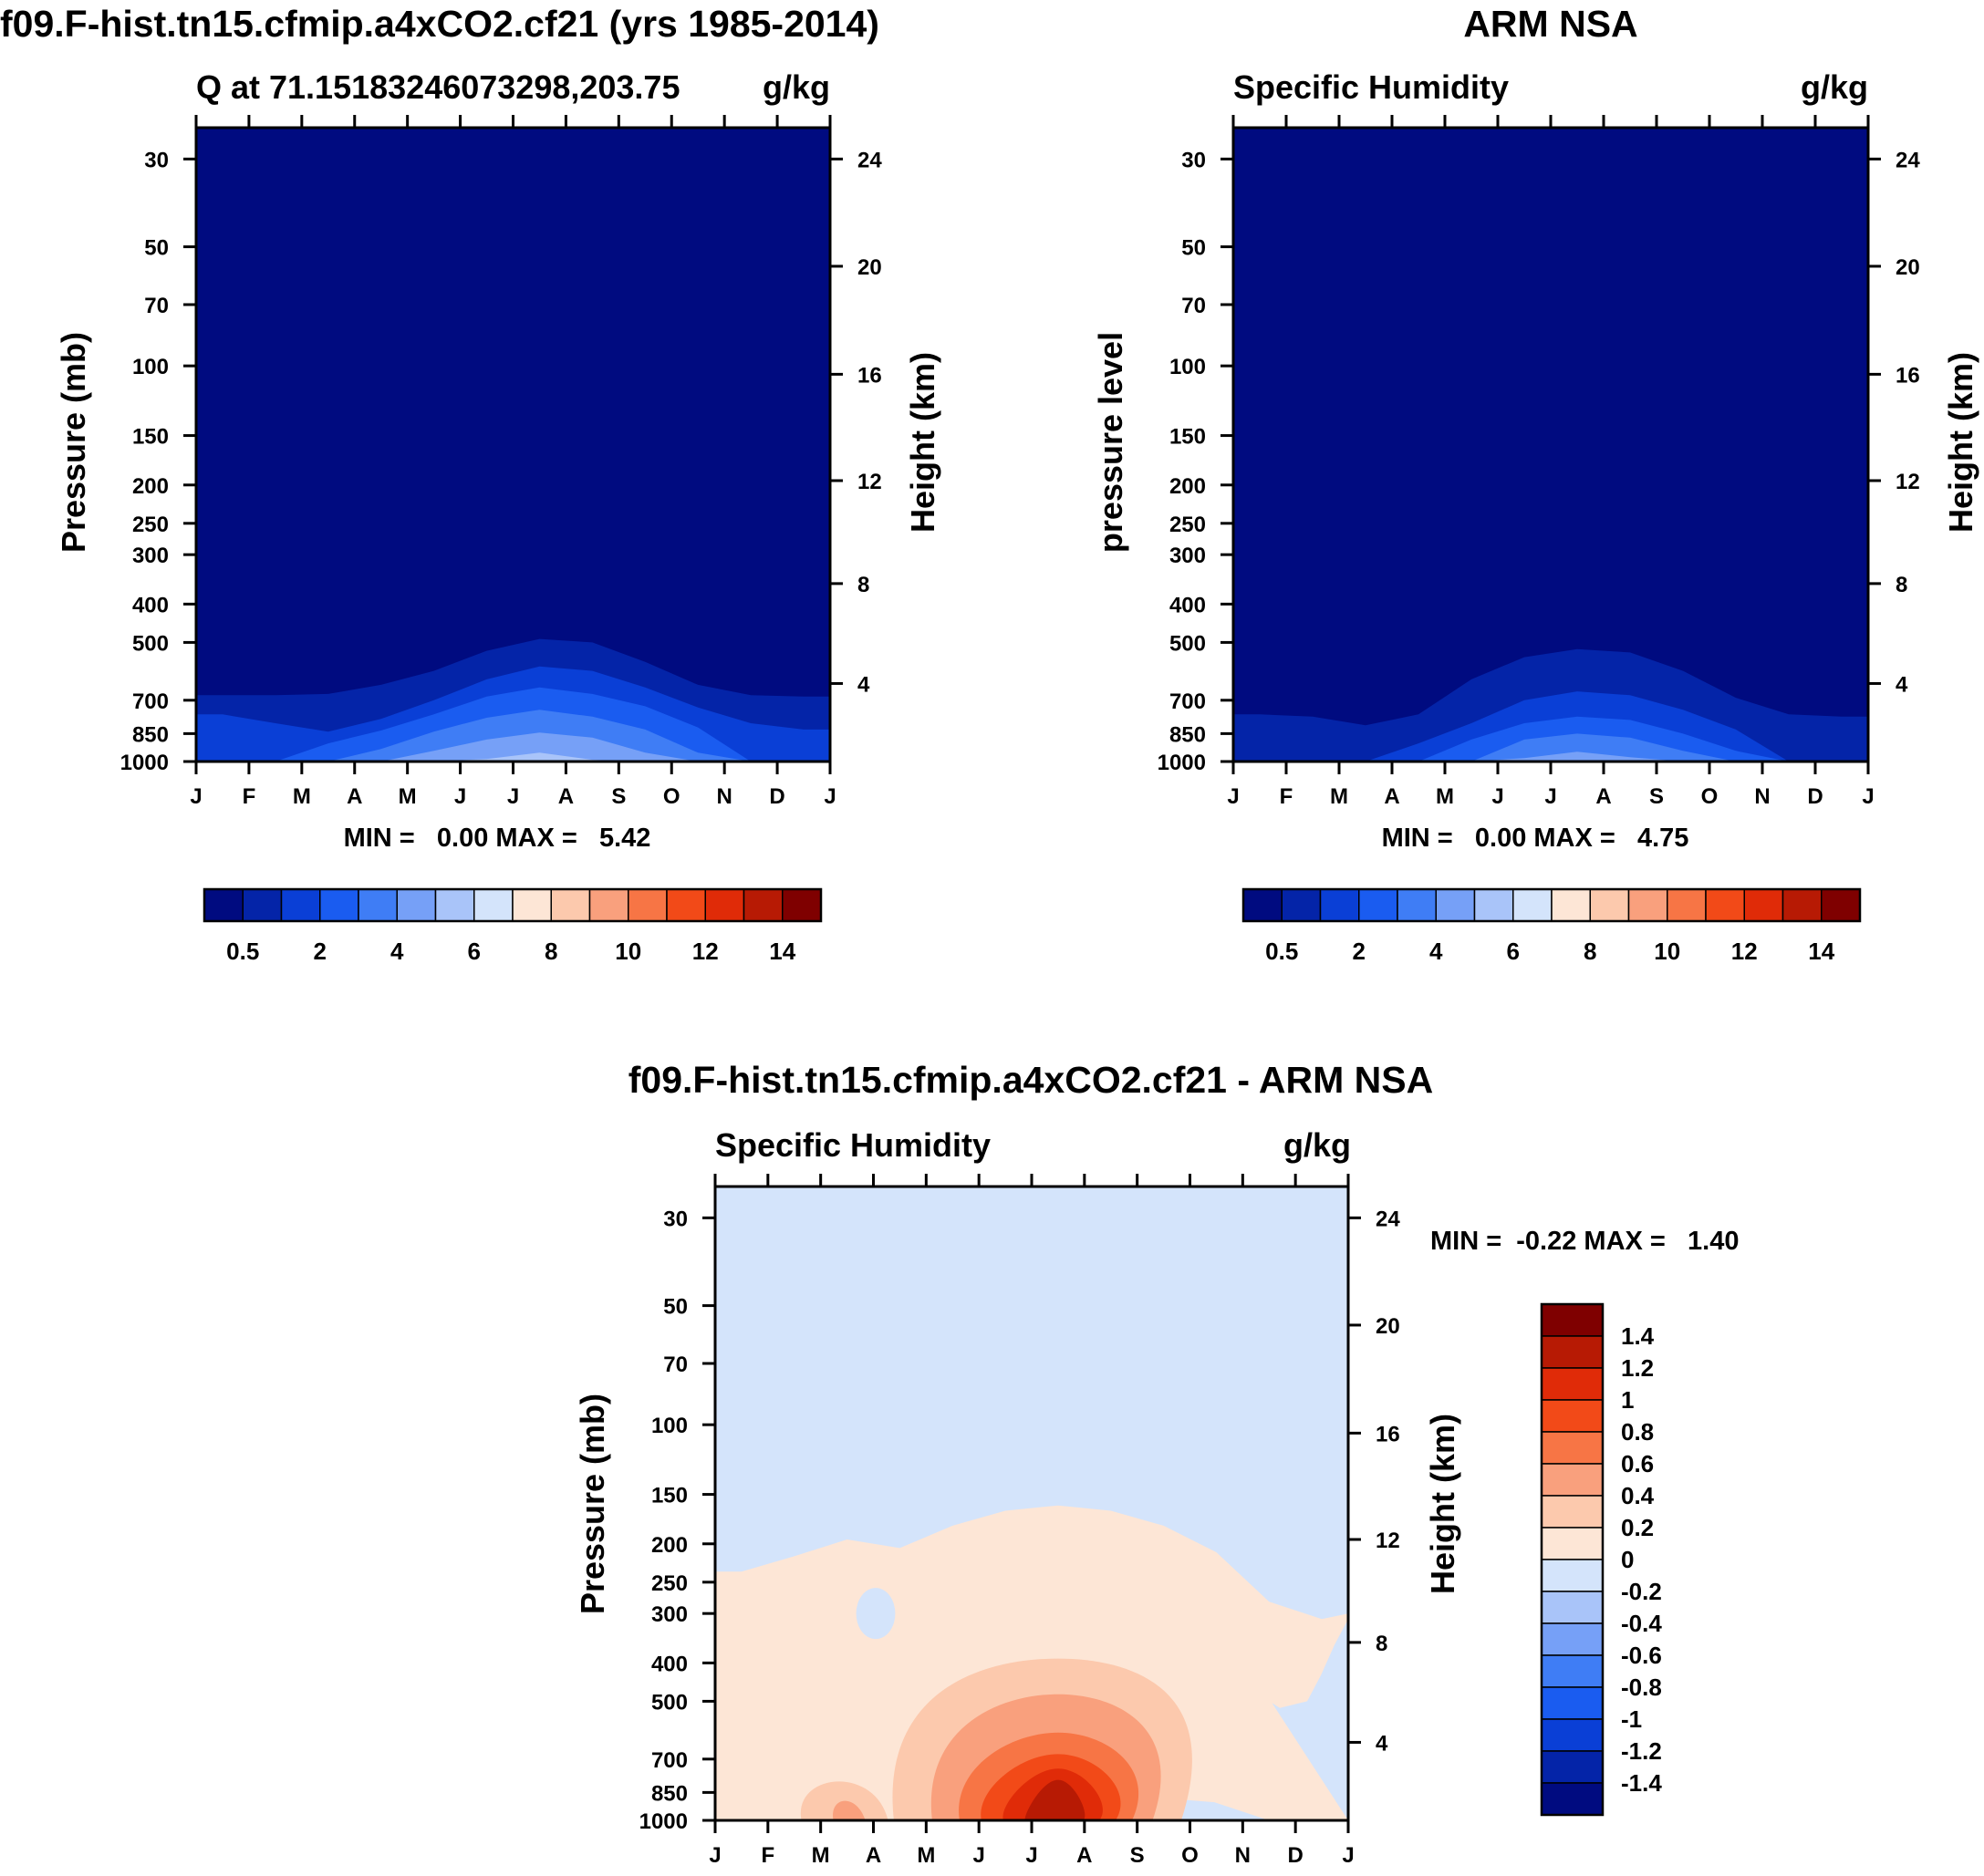 This screenshot has height=1876, width=1984. I want to click on panel-obs-title: ARM NSA, so click(1550, 24).